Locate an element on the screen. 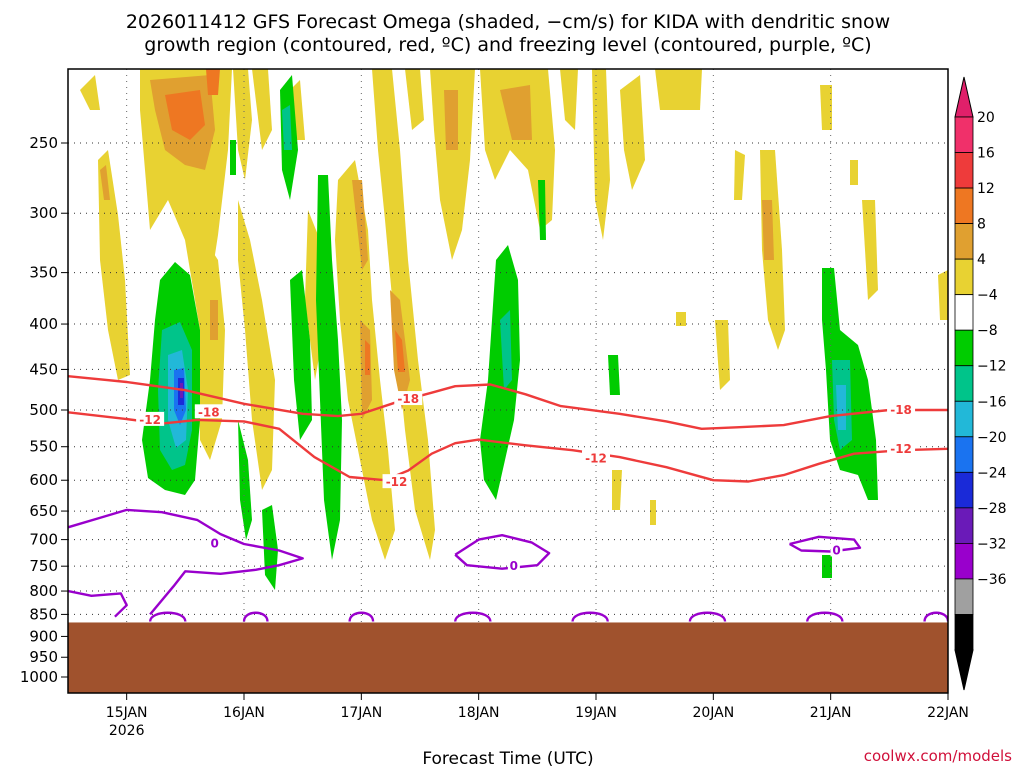 This screenshot has height=768, width=1024. colorbar-label: 16 is located at coordinates (986, 154).